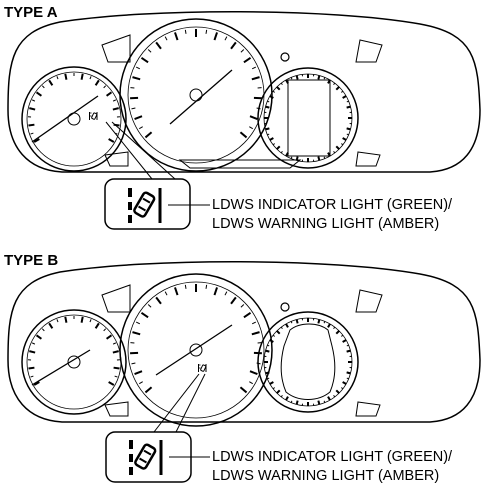 This screenshot has height=487, width=495. I want to click on callout-a-line1: LDWS INDICATOR LIGHT (GREEN)/, so click(332, 205).